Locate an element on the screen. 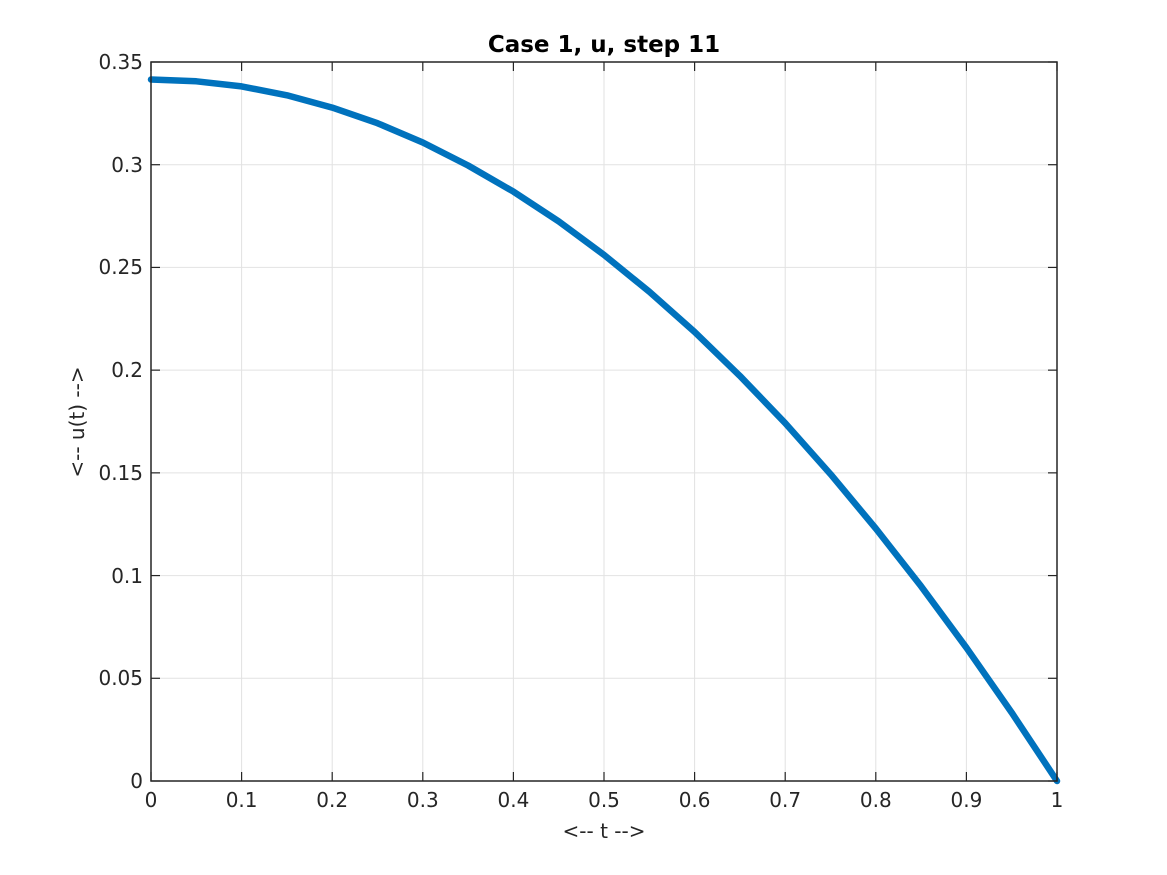  x-tick-label: 0.2 is located at coordinates (332, 800).